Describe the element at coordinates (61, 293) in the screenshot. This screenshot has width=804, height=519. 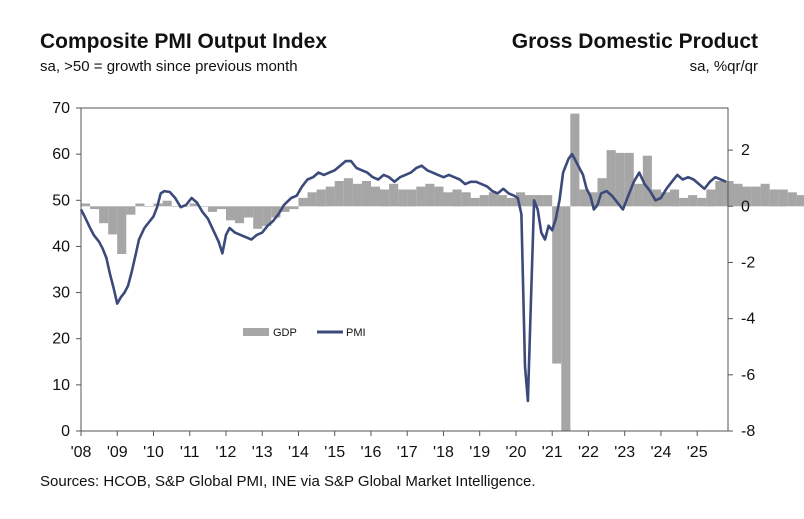
I see `left-tick-label: 30` at that location.